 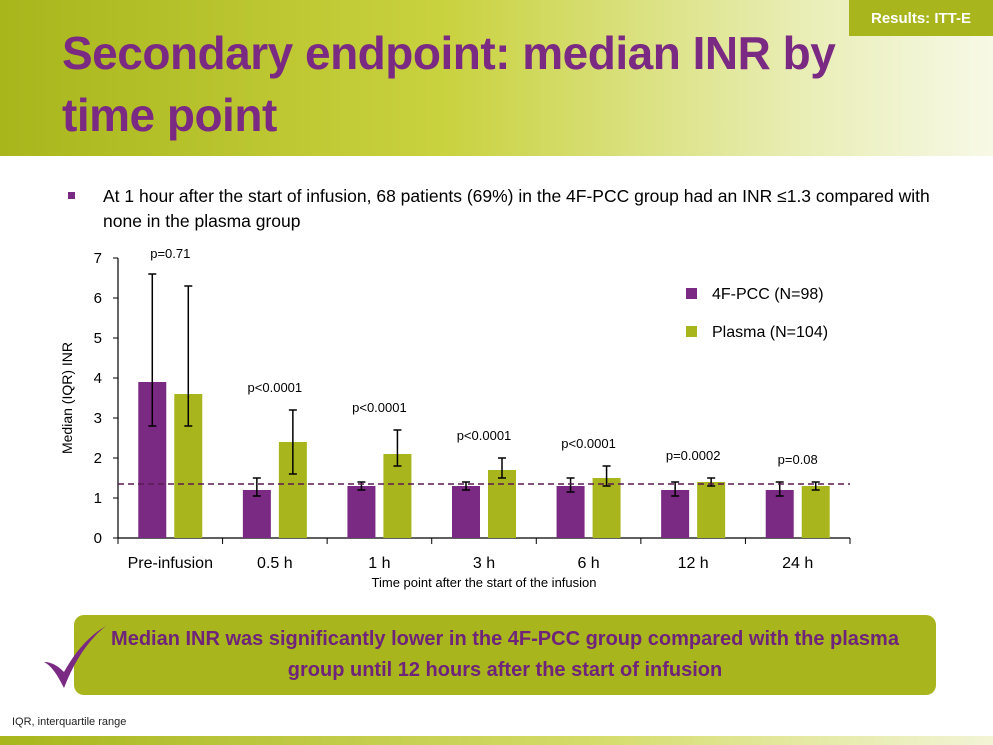 I want to click on checkmark-icon, so click(x=75, y=657).